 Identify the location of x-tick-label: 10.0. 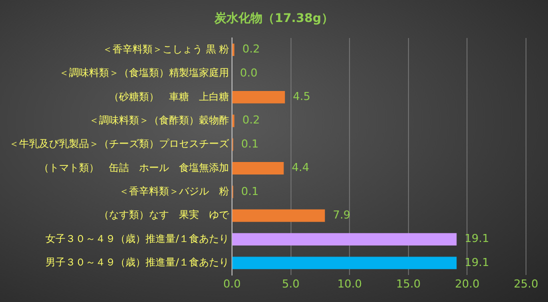
(349, 283).